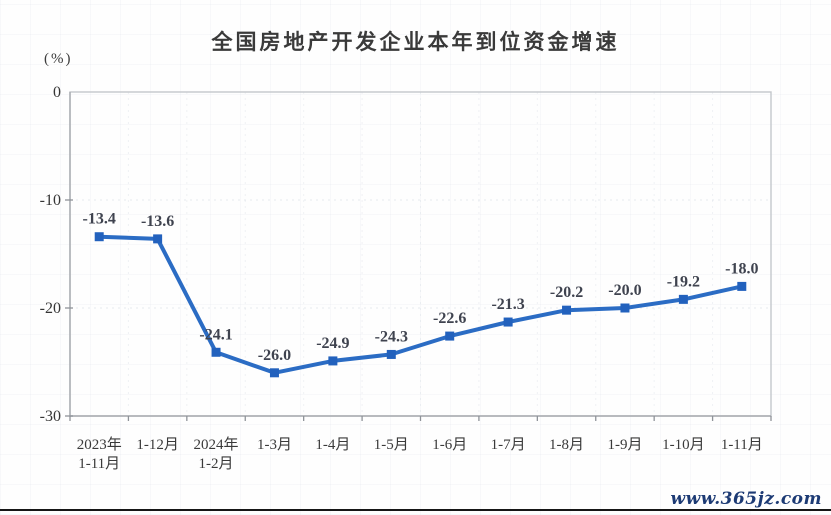 The image size is (831, 515). Describe the element at coordinates (449, 318) in the screenshot. I see `data-point-label: -22.6` at that location.